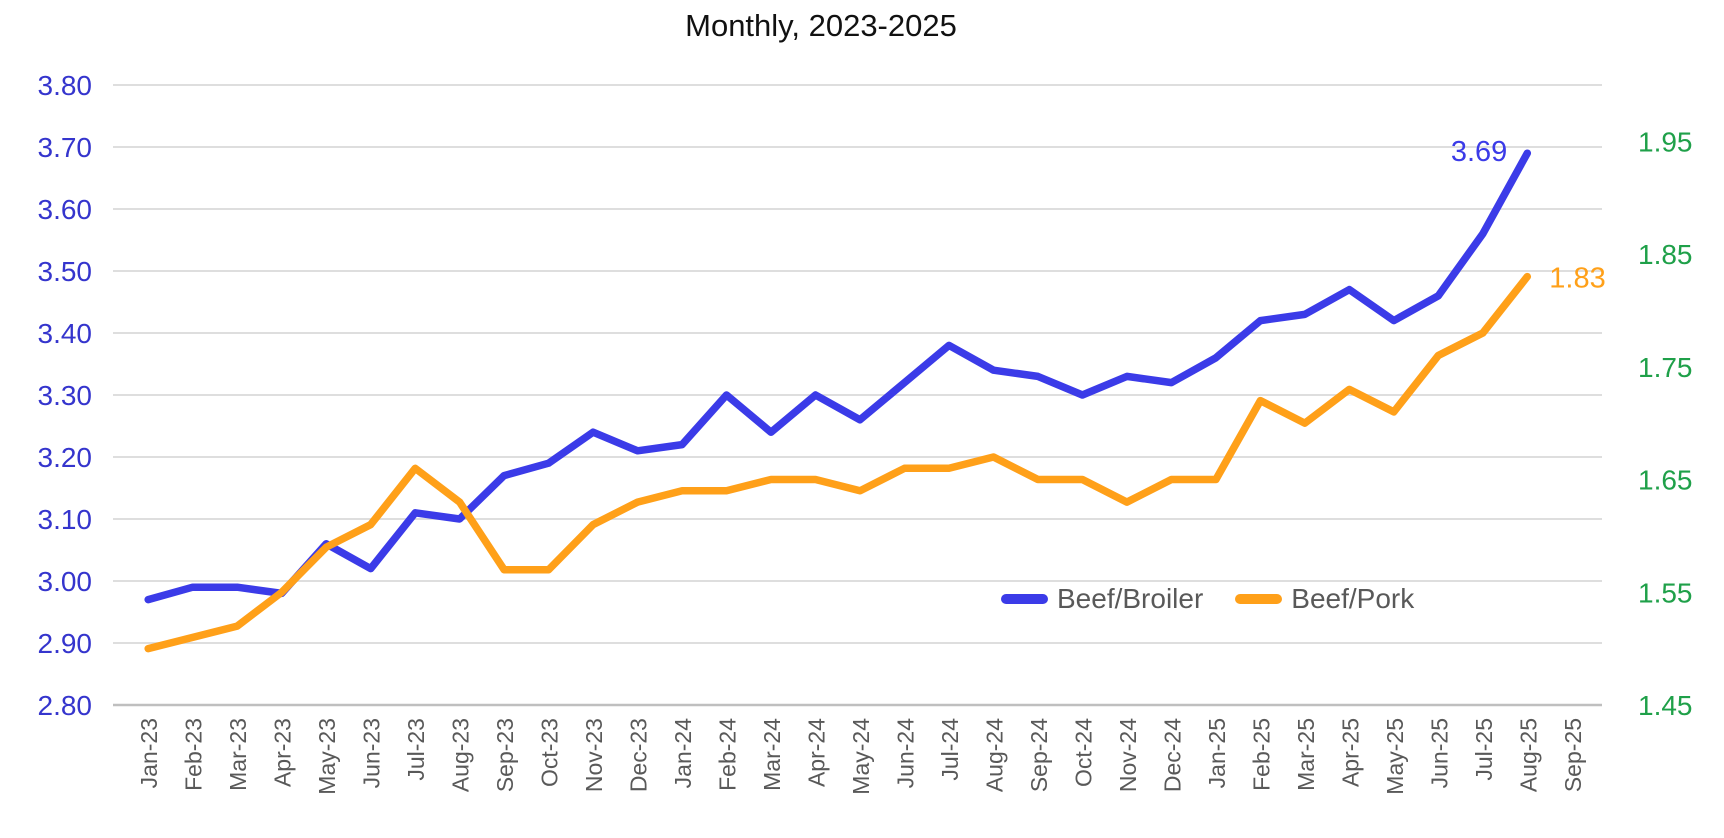 The height and width of the screenshot is (838, 1724). What do you see at coordinates (1350, 752) in the screenshot?
I see `x-axis-tick-label: Apr-25` at bounding box center [1350, 752].